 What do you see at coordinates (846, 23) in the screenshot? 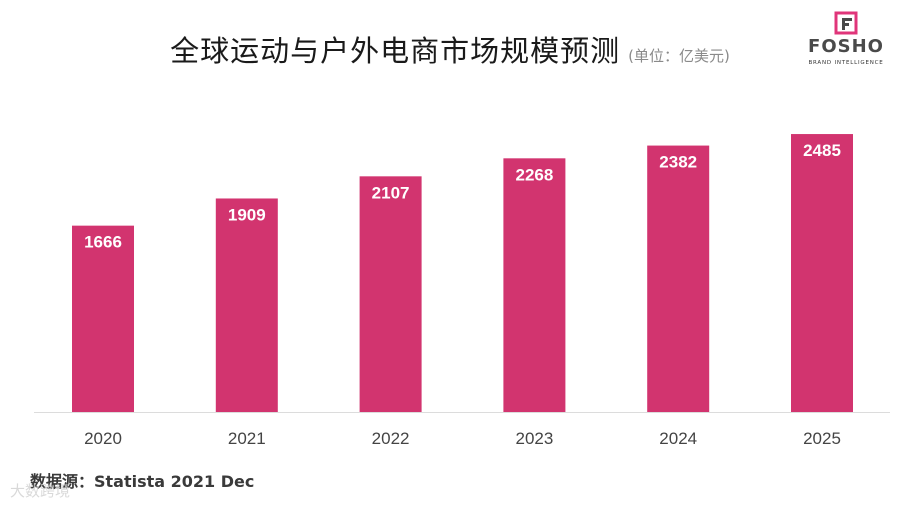
I see `fosho-logo-mark` at bounding box center [846, 23].